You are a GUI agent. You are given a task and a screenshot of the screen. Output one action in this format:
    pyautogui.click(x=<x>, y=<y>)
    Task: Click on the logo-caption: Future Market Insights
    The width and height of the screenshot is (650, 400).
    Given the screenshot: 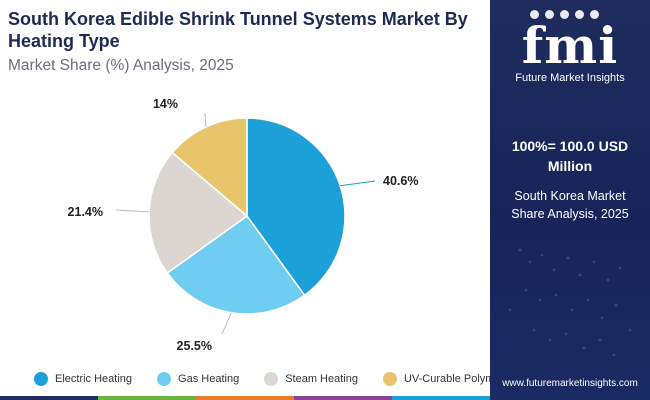 What is the action you would take?
    pyautogui.click(x=570, y=78)
    